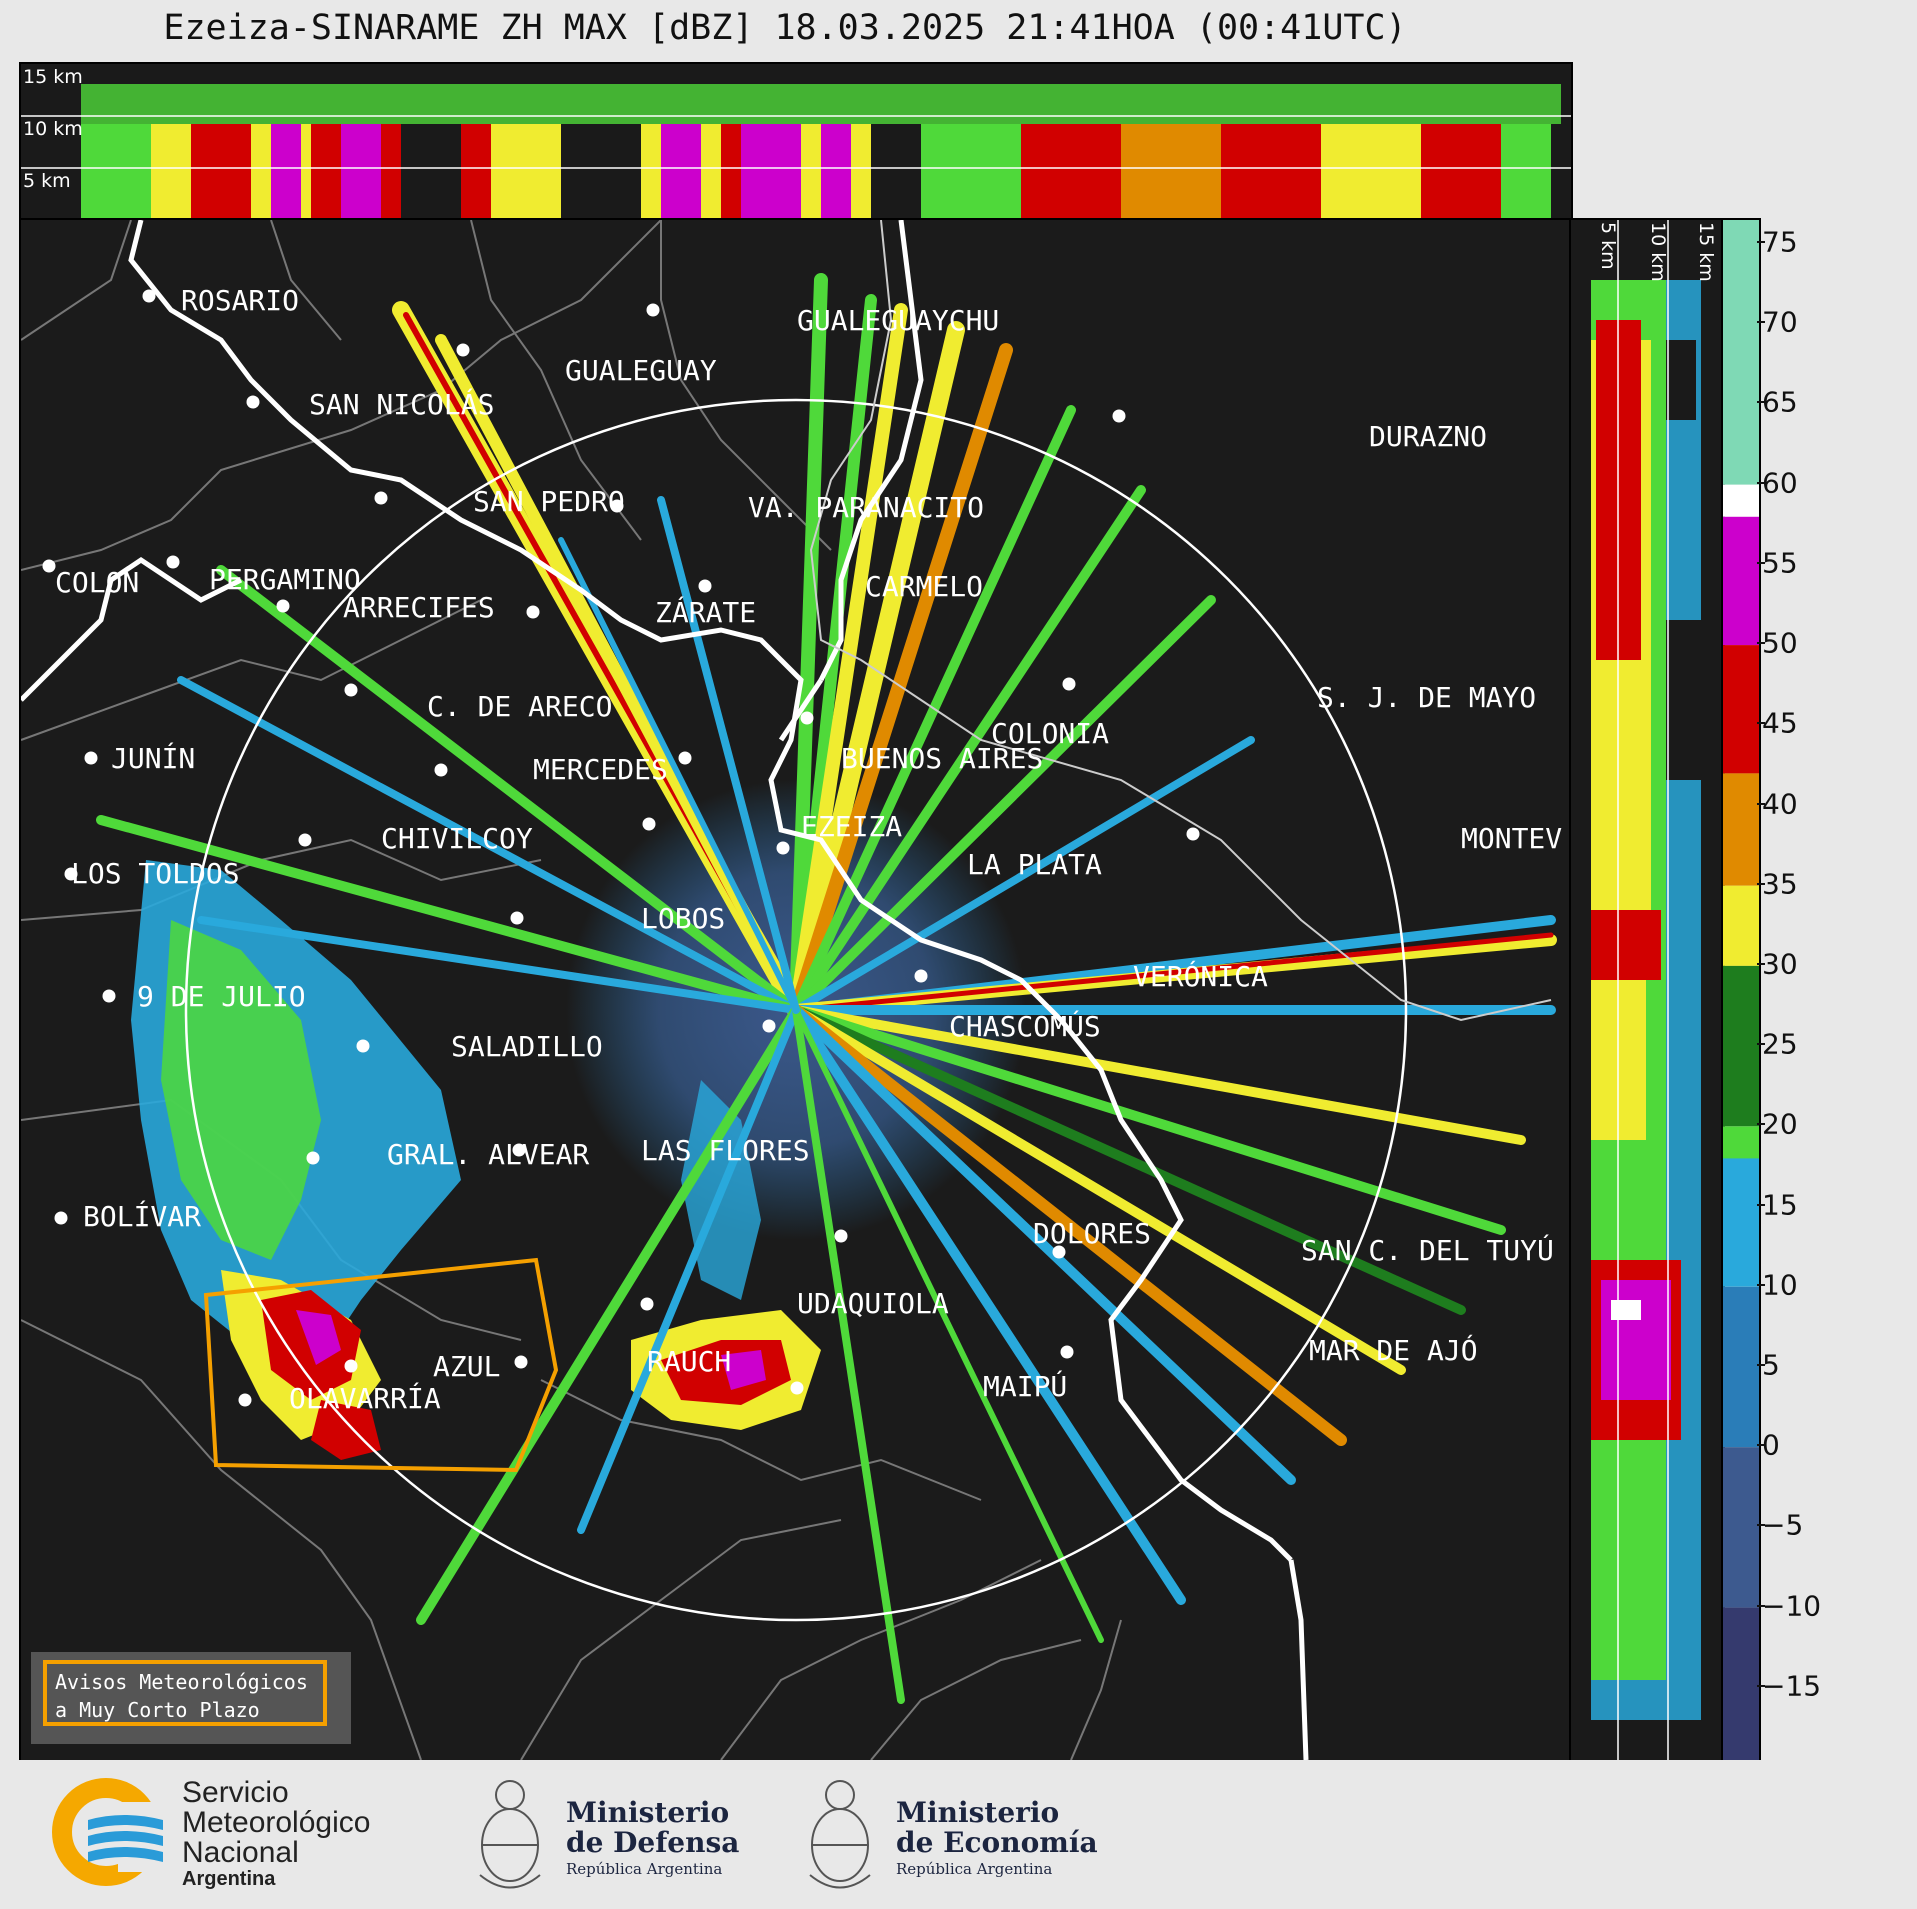  I want to click on coat-of-arms-defensa-icon, so click(510, 1834).